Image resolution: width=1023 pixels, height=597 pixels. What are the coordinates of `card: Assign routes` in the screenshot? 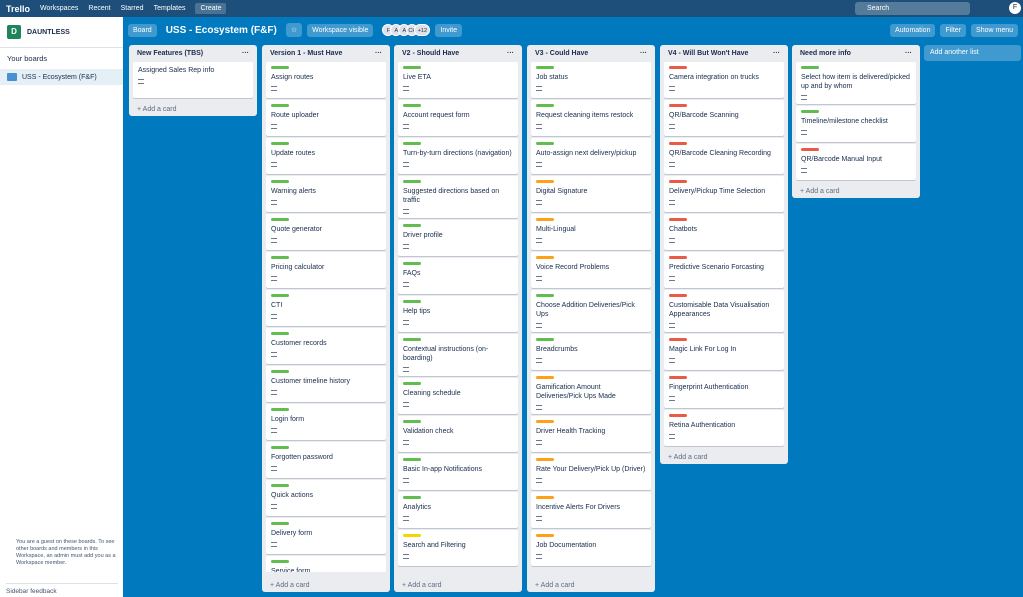 It's located at (326, 80).